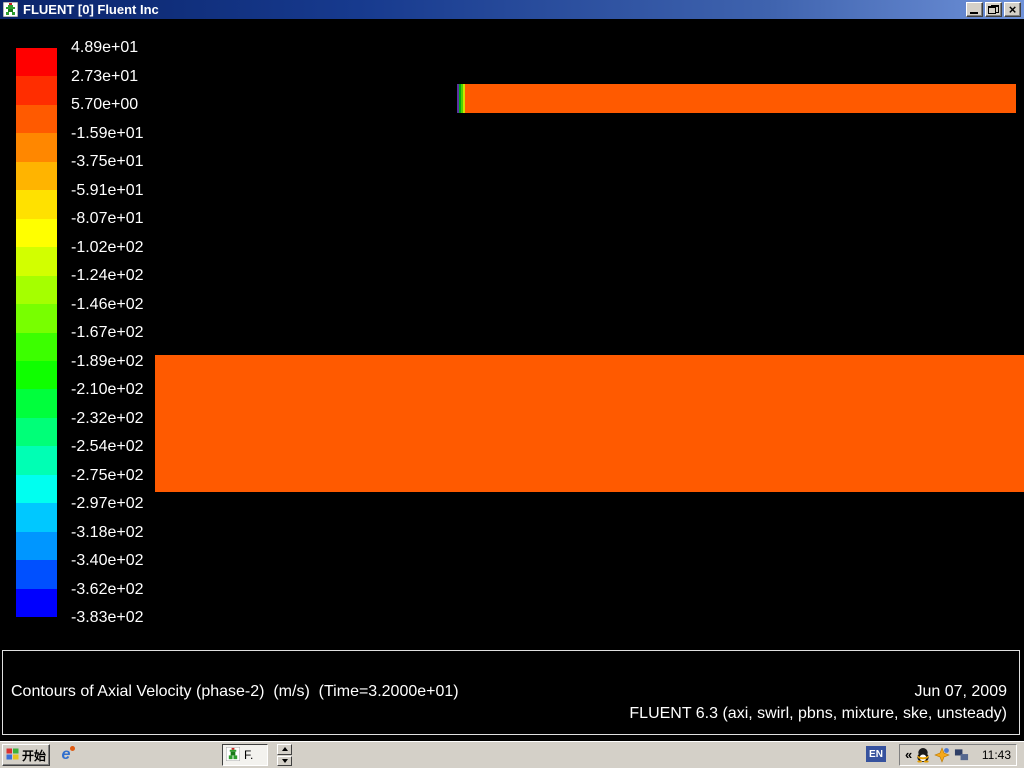  What do you see at coordinates (107, 446) in the screenshot?
I see `legend-value: -2.54e+02` at bounding box center [107, 446].